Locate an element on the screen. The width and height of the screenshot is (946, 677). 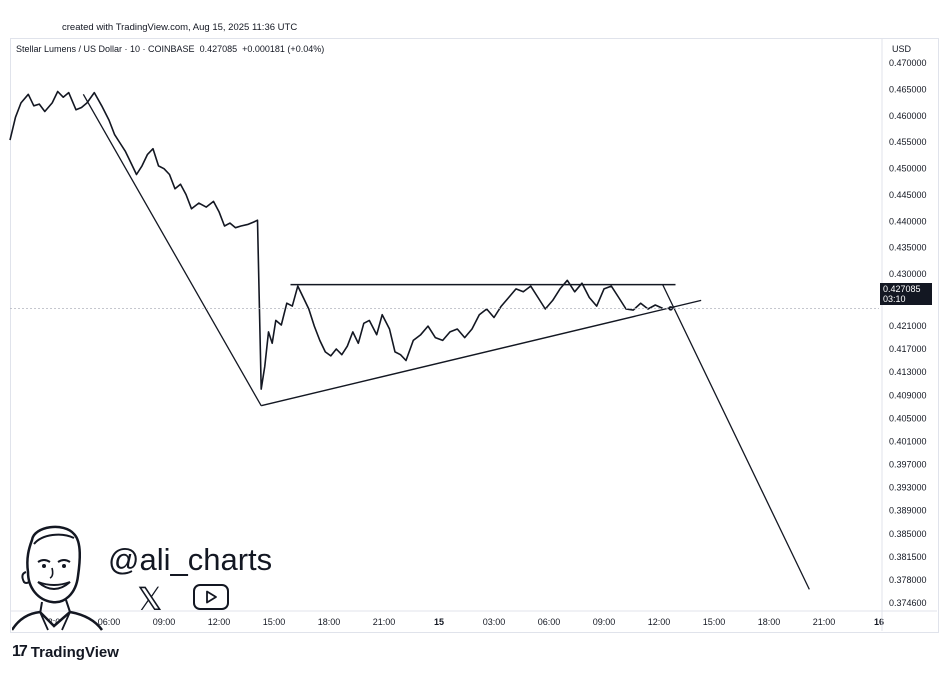
price-tick-label: 0.450000 is located at coordinates (908, 169).